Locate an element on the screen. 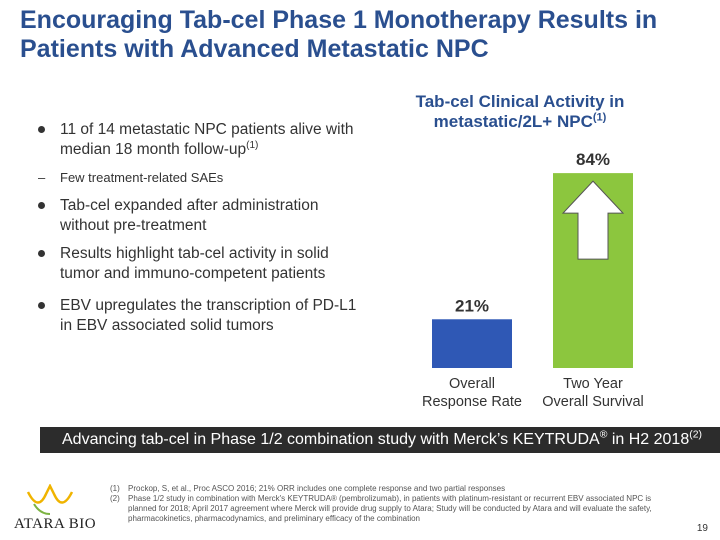 The height and width of the screenshot is (540, 720). bar is located at coordinates (472, 343).